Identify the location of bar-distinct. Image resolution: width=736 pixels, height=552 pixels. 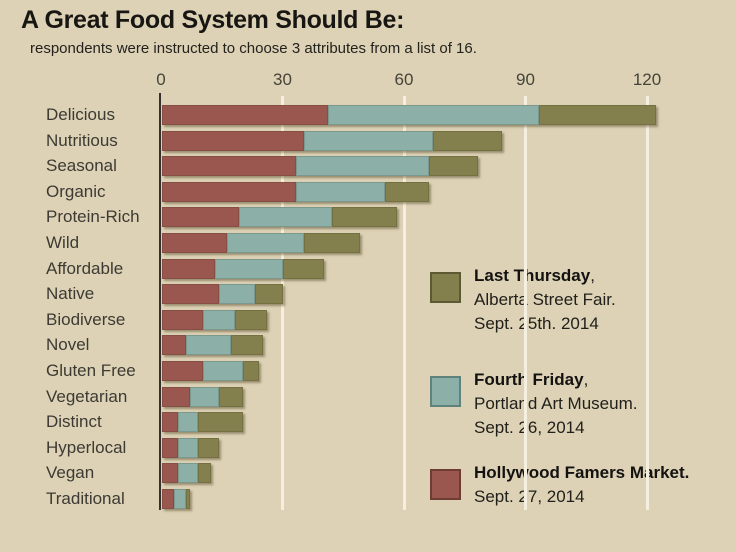
(202, 422).